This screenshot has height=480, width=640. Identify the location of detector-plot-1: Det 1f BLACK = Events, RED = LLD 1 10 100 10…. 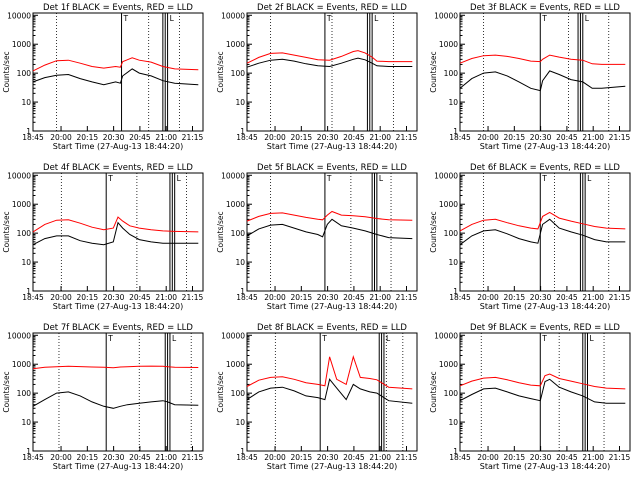
(103, 77).